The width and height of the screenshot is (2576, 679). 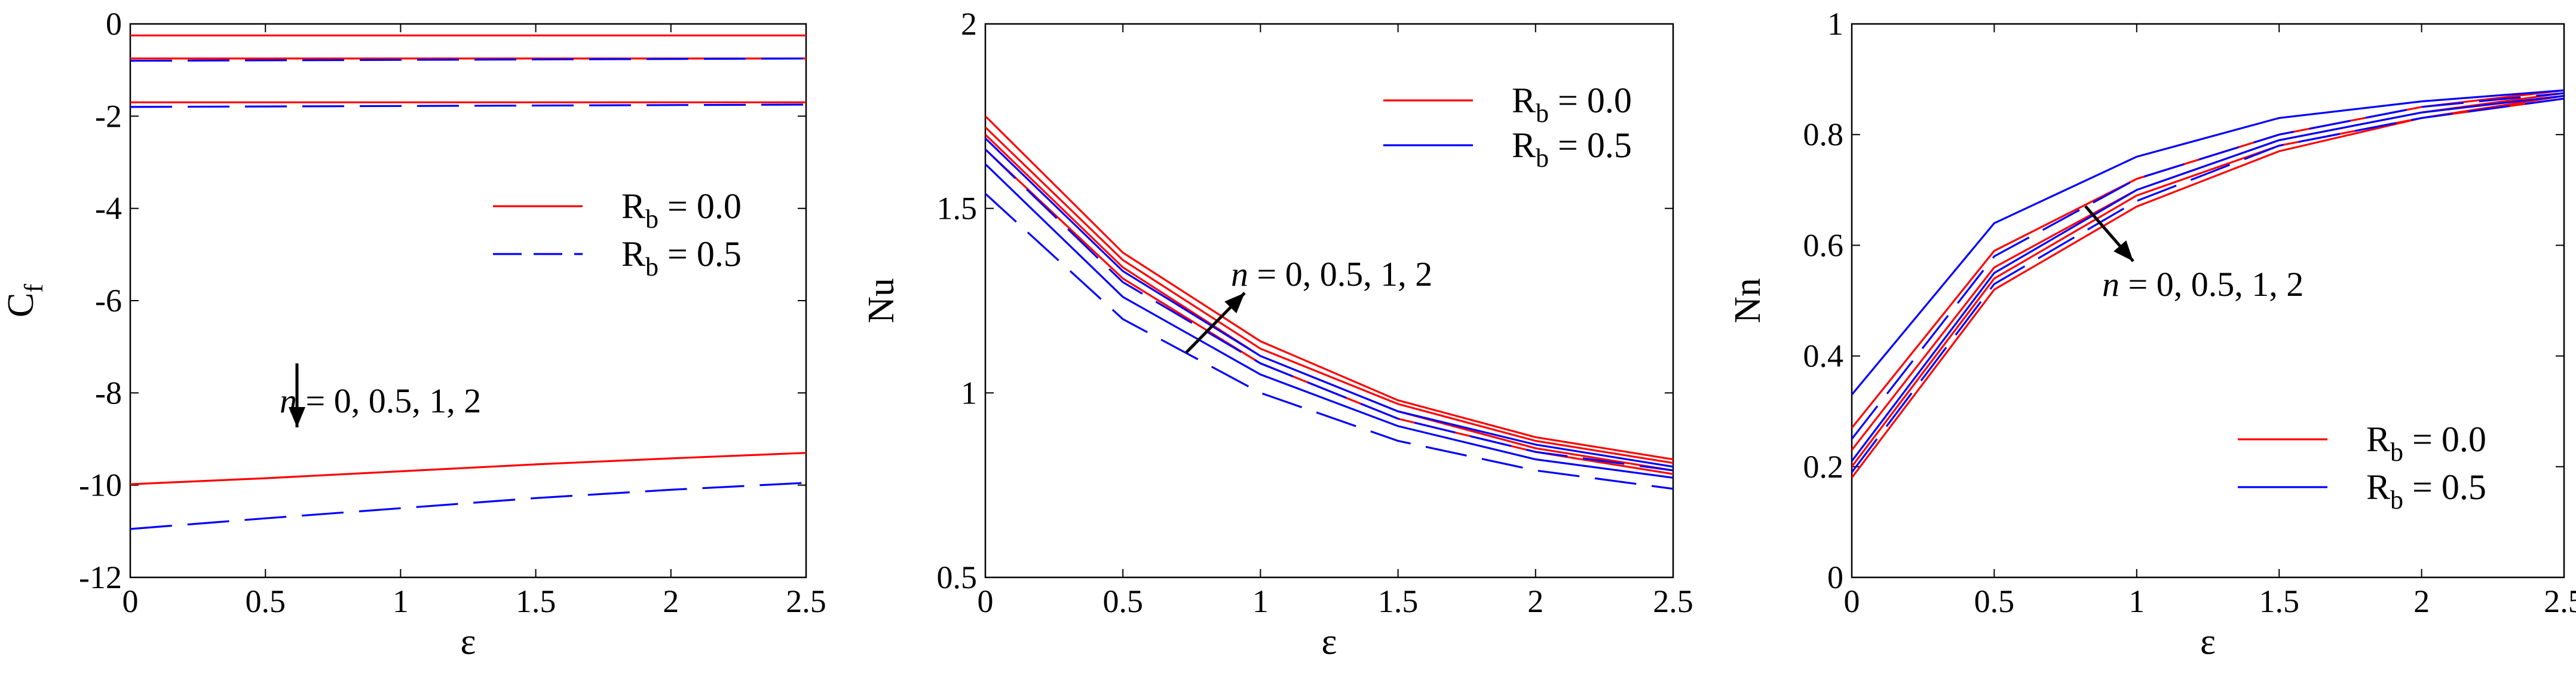 What do you see at coordinates (100, 485) in the screenshot?
I see `y-tick-label: -10` at bounding box center [100, 485].